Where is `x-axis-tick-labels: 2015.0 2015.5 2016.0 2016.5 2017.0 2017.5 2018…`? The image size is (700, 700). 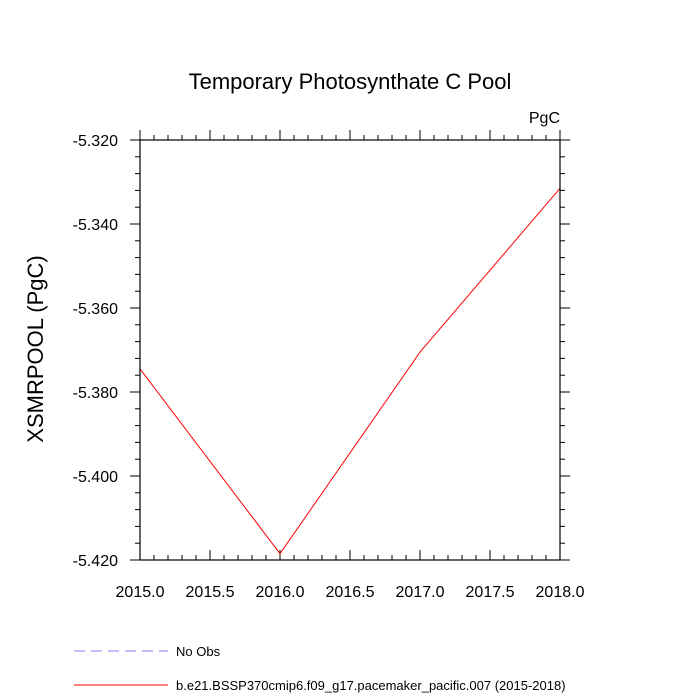
x-axis-tick-labels: 2015.0 2015.5 2016.0 2016.5 2017.0 2017.5 2018… is located at coordinates (350, 592).